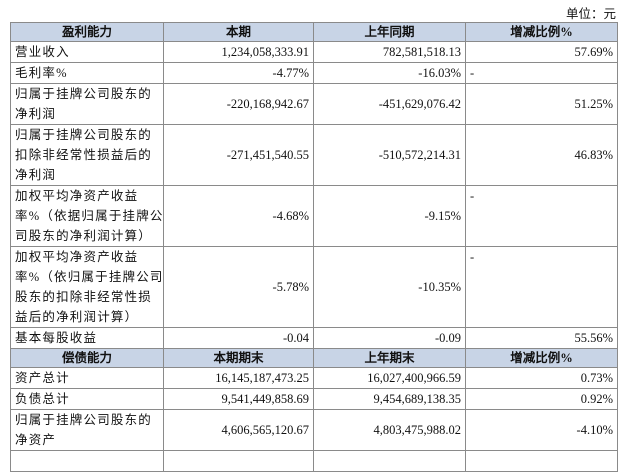 The image size is (634, 472). Describe the element at coordinates (596, 378) in the screenshot. I see `value-text: 0.73%` at that location.